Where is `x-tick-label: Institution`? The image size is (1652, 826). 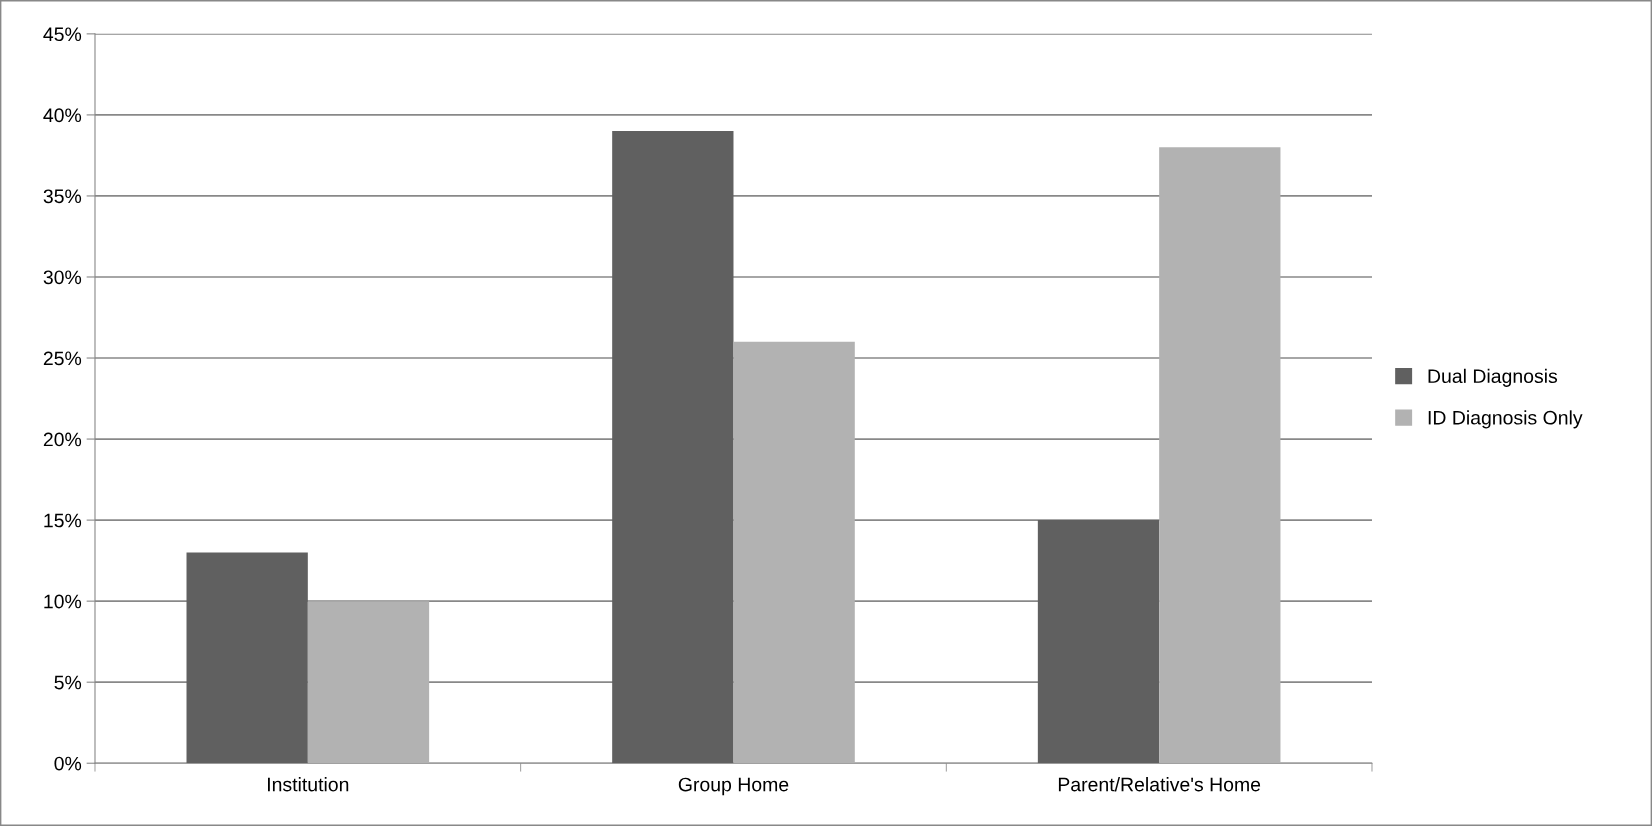 x-tick-label: Institution is located at coordinates (308, 784).